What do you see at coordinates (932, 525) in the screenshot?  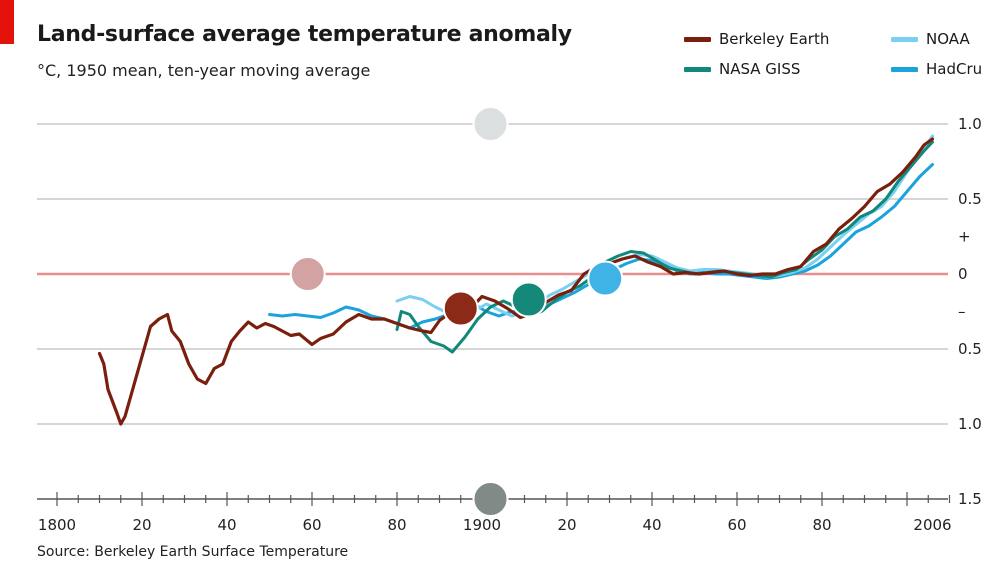 I see `x-tick-label: 2006` at bounding box center [932, 525].